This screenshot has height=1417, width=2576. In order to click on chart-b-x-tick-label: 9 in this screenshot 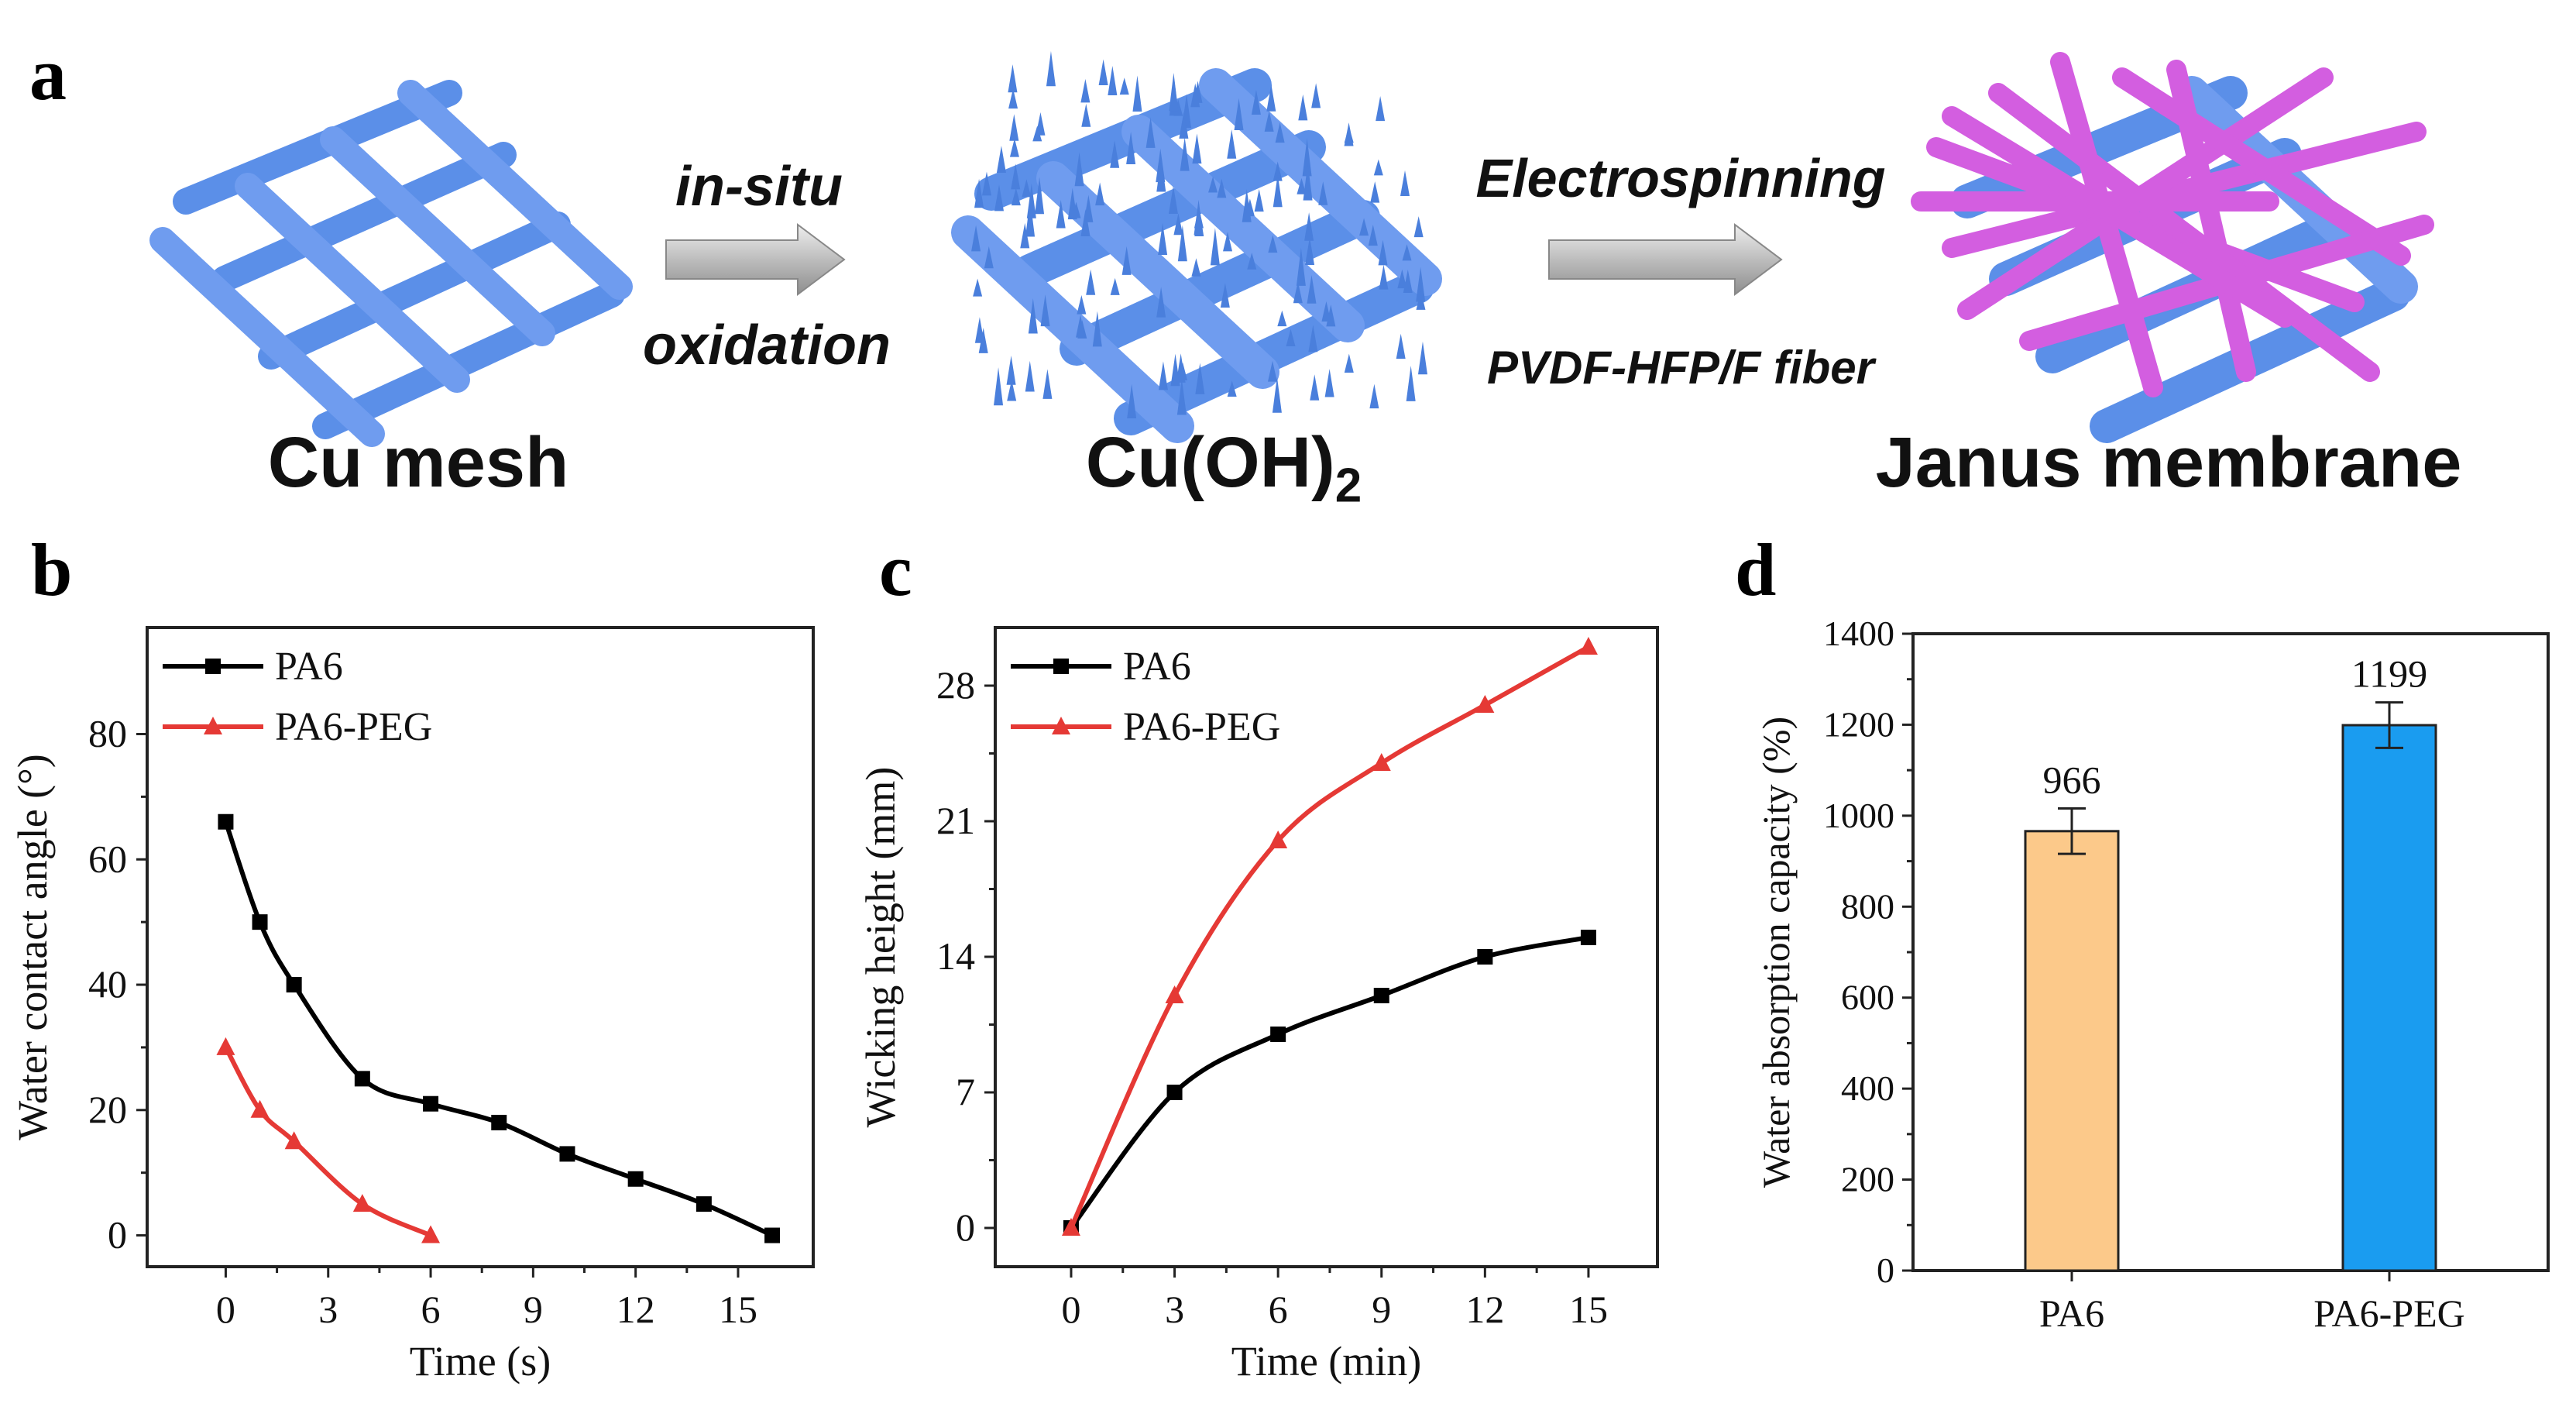, I will do `click(533, 1309)`.